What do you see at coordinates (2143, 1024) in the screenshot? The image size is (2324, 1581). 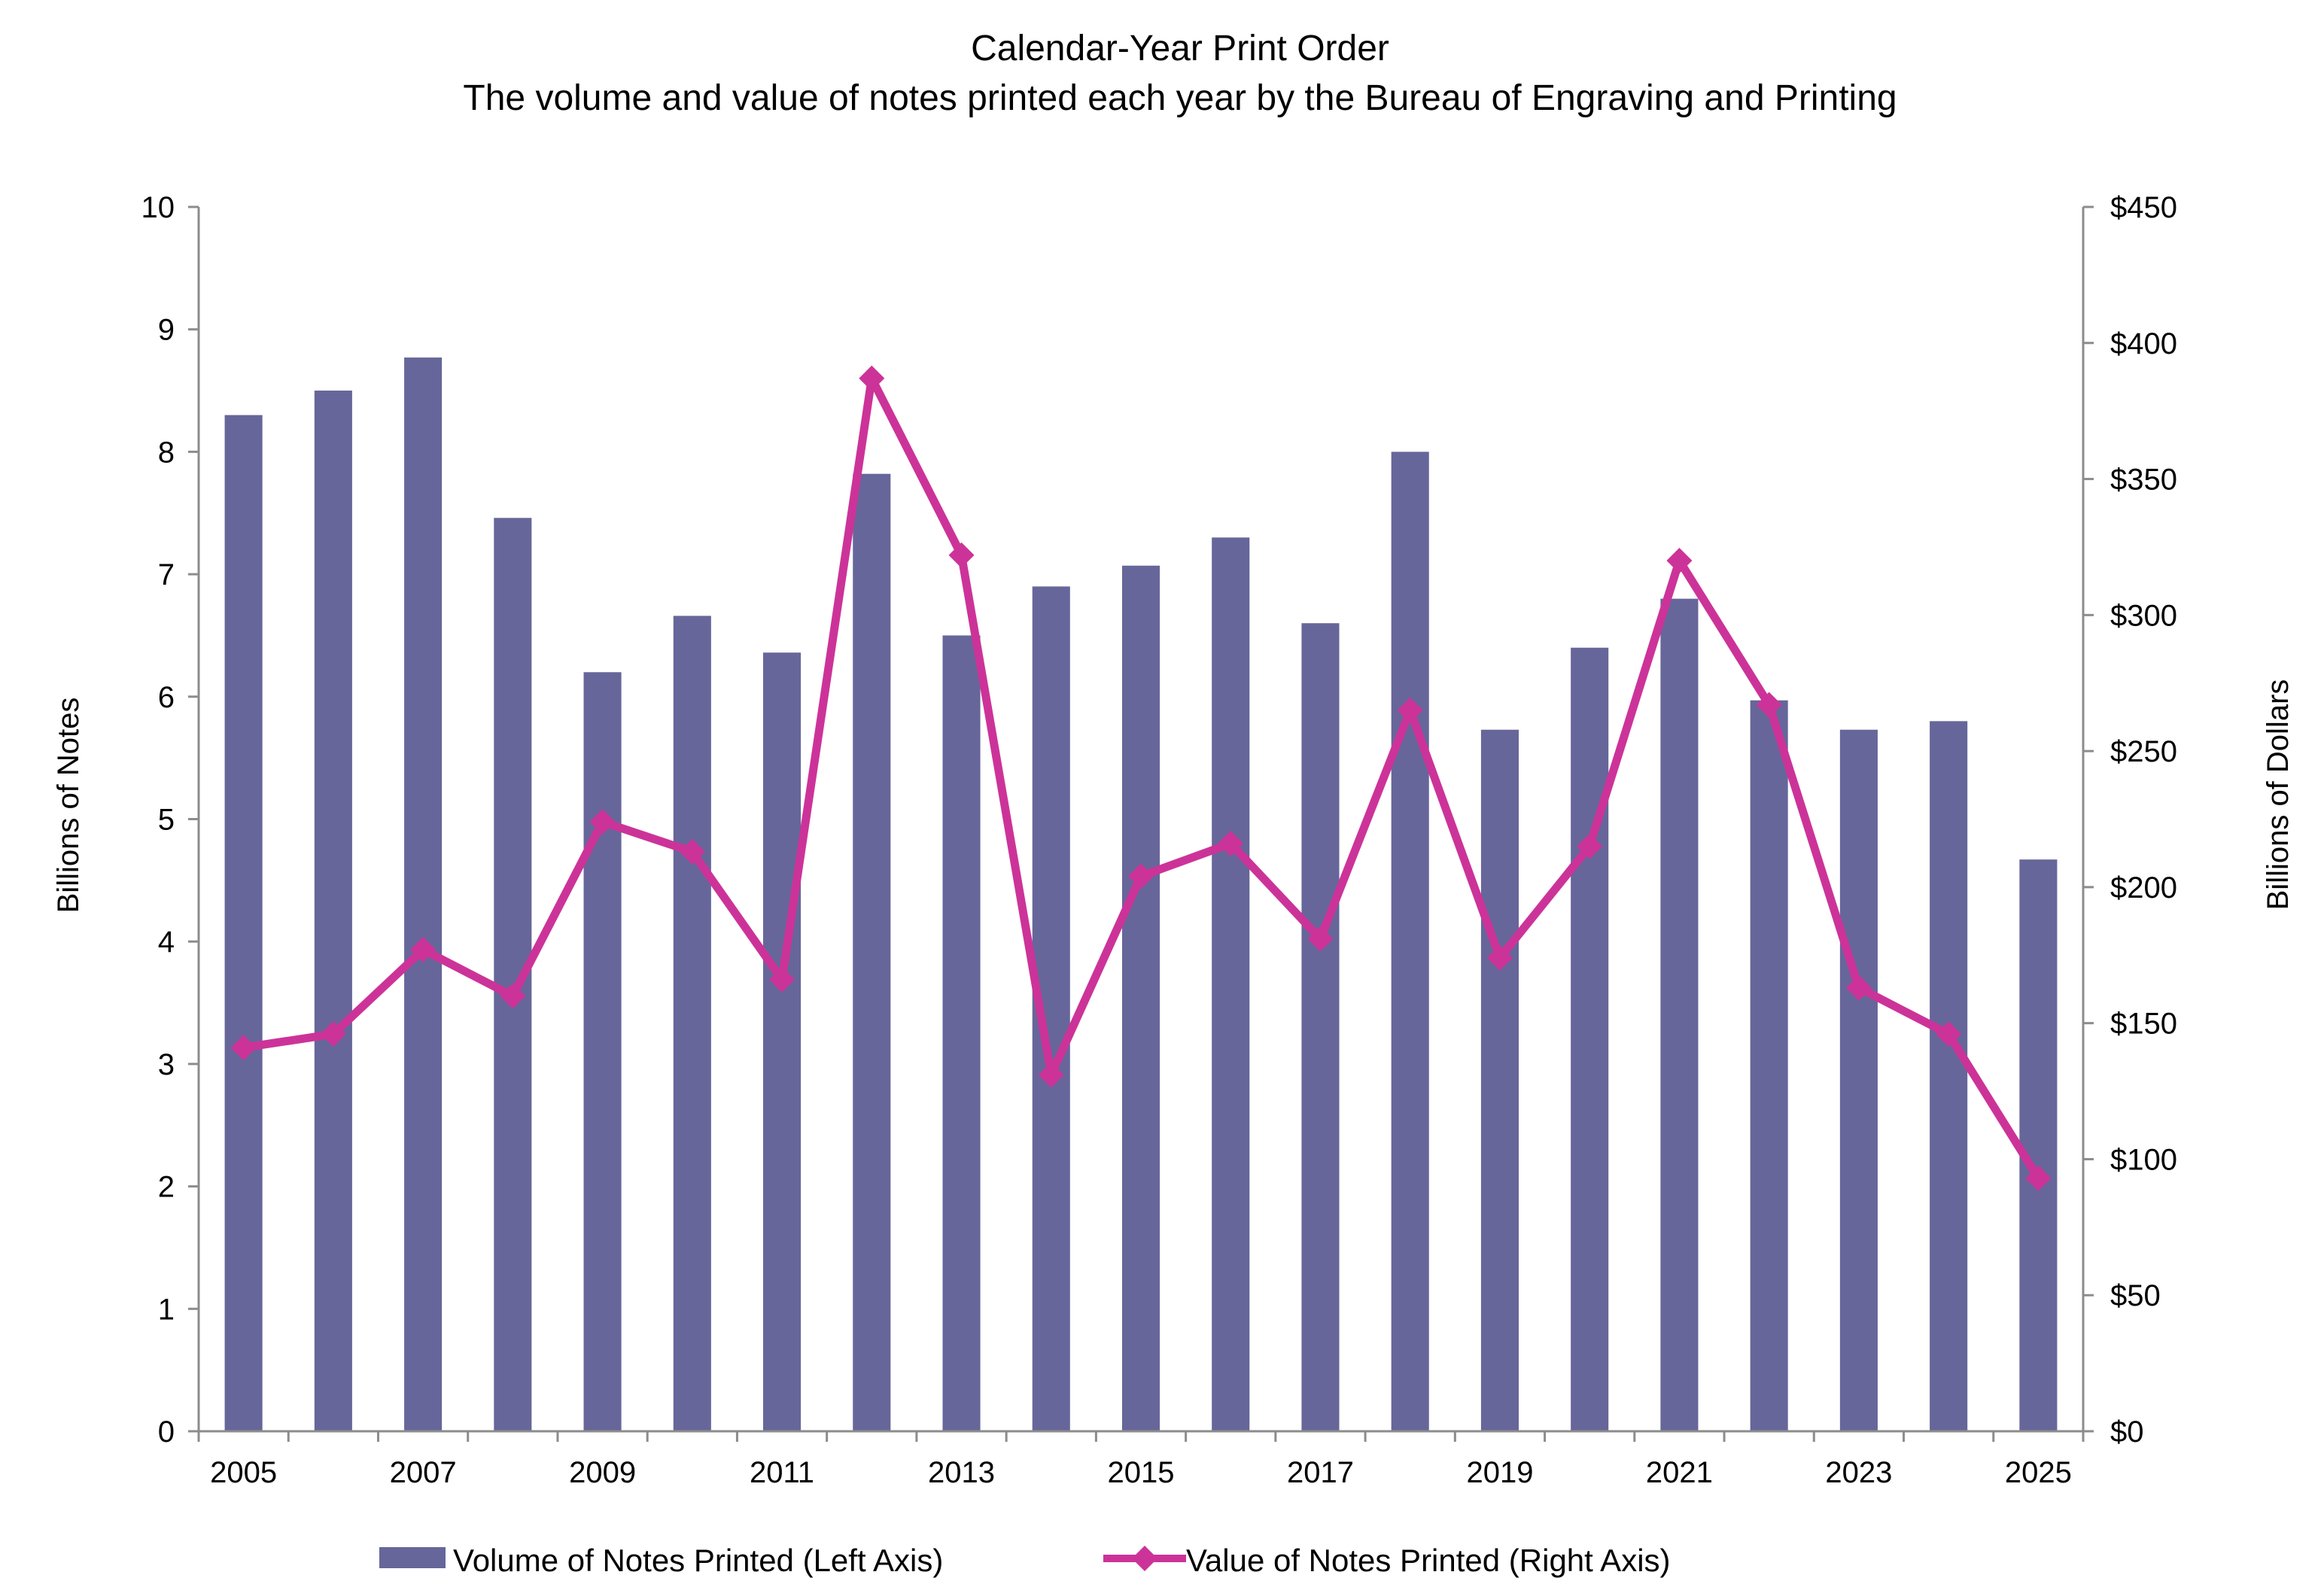 I see `right-tick-label: $150` at bounding box center [2143, 1024].